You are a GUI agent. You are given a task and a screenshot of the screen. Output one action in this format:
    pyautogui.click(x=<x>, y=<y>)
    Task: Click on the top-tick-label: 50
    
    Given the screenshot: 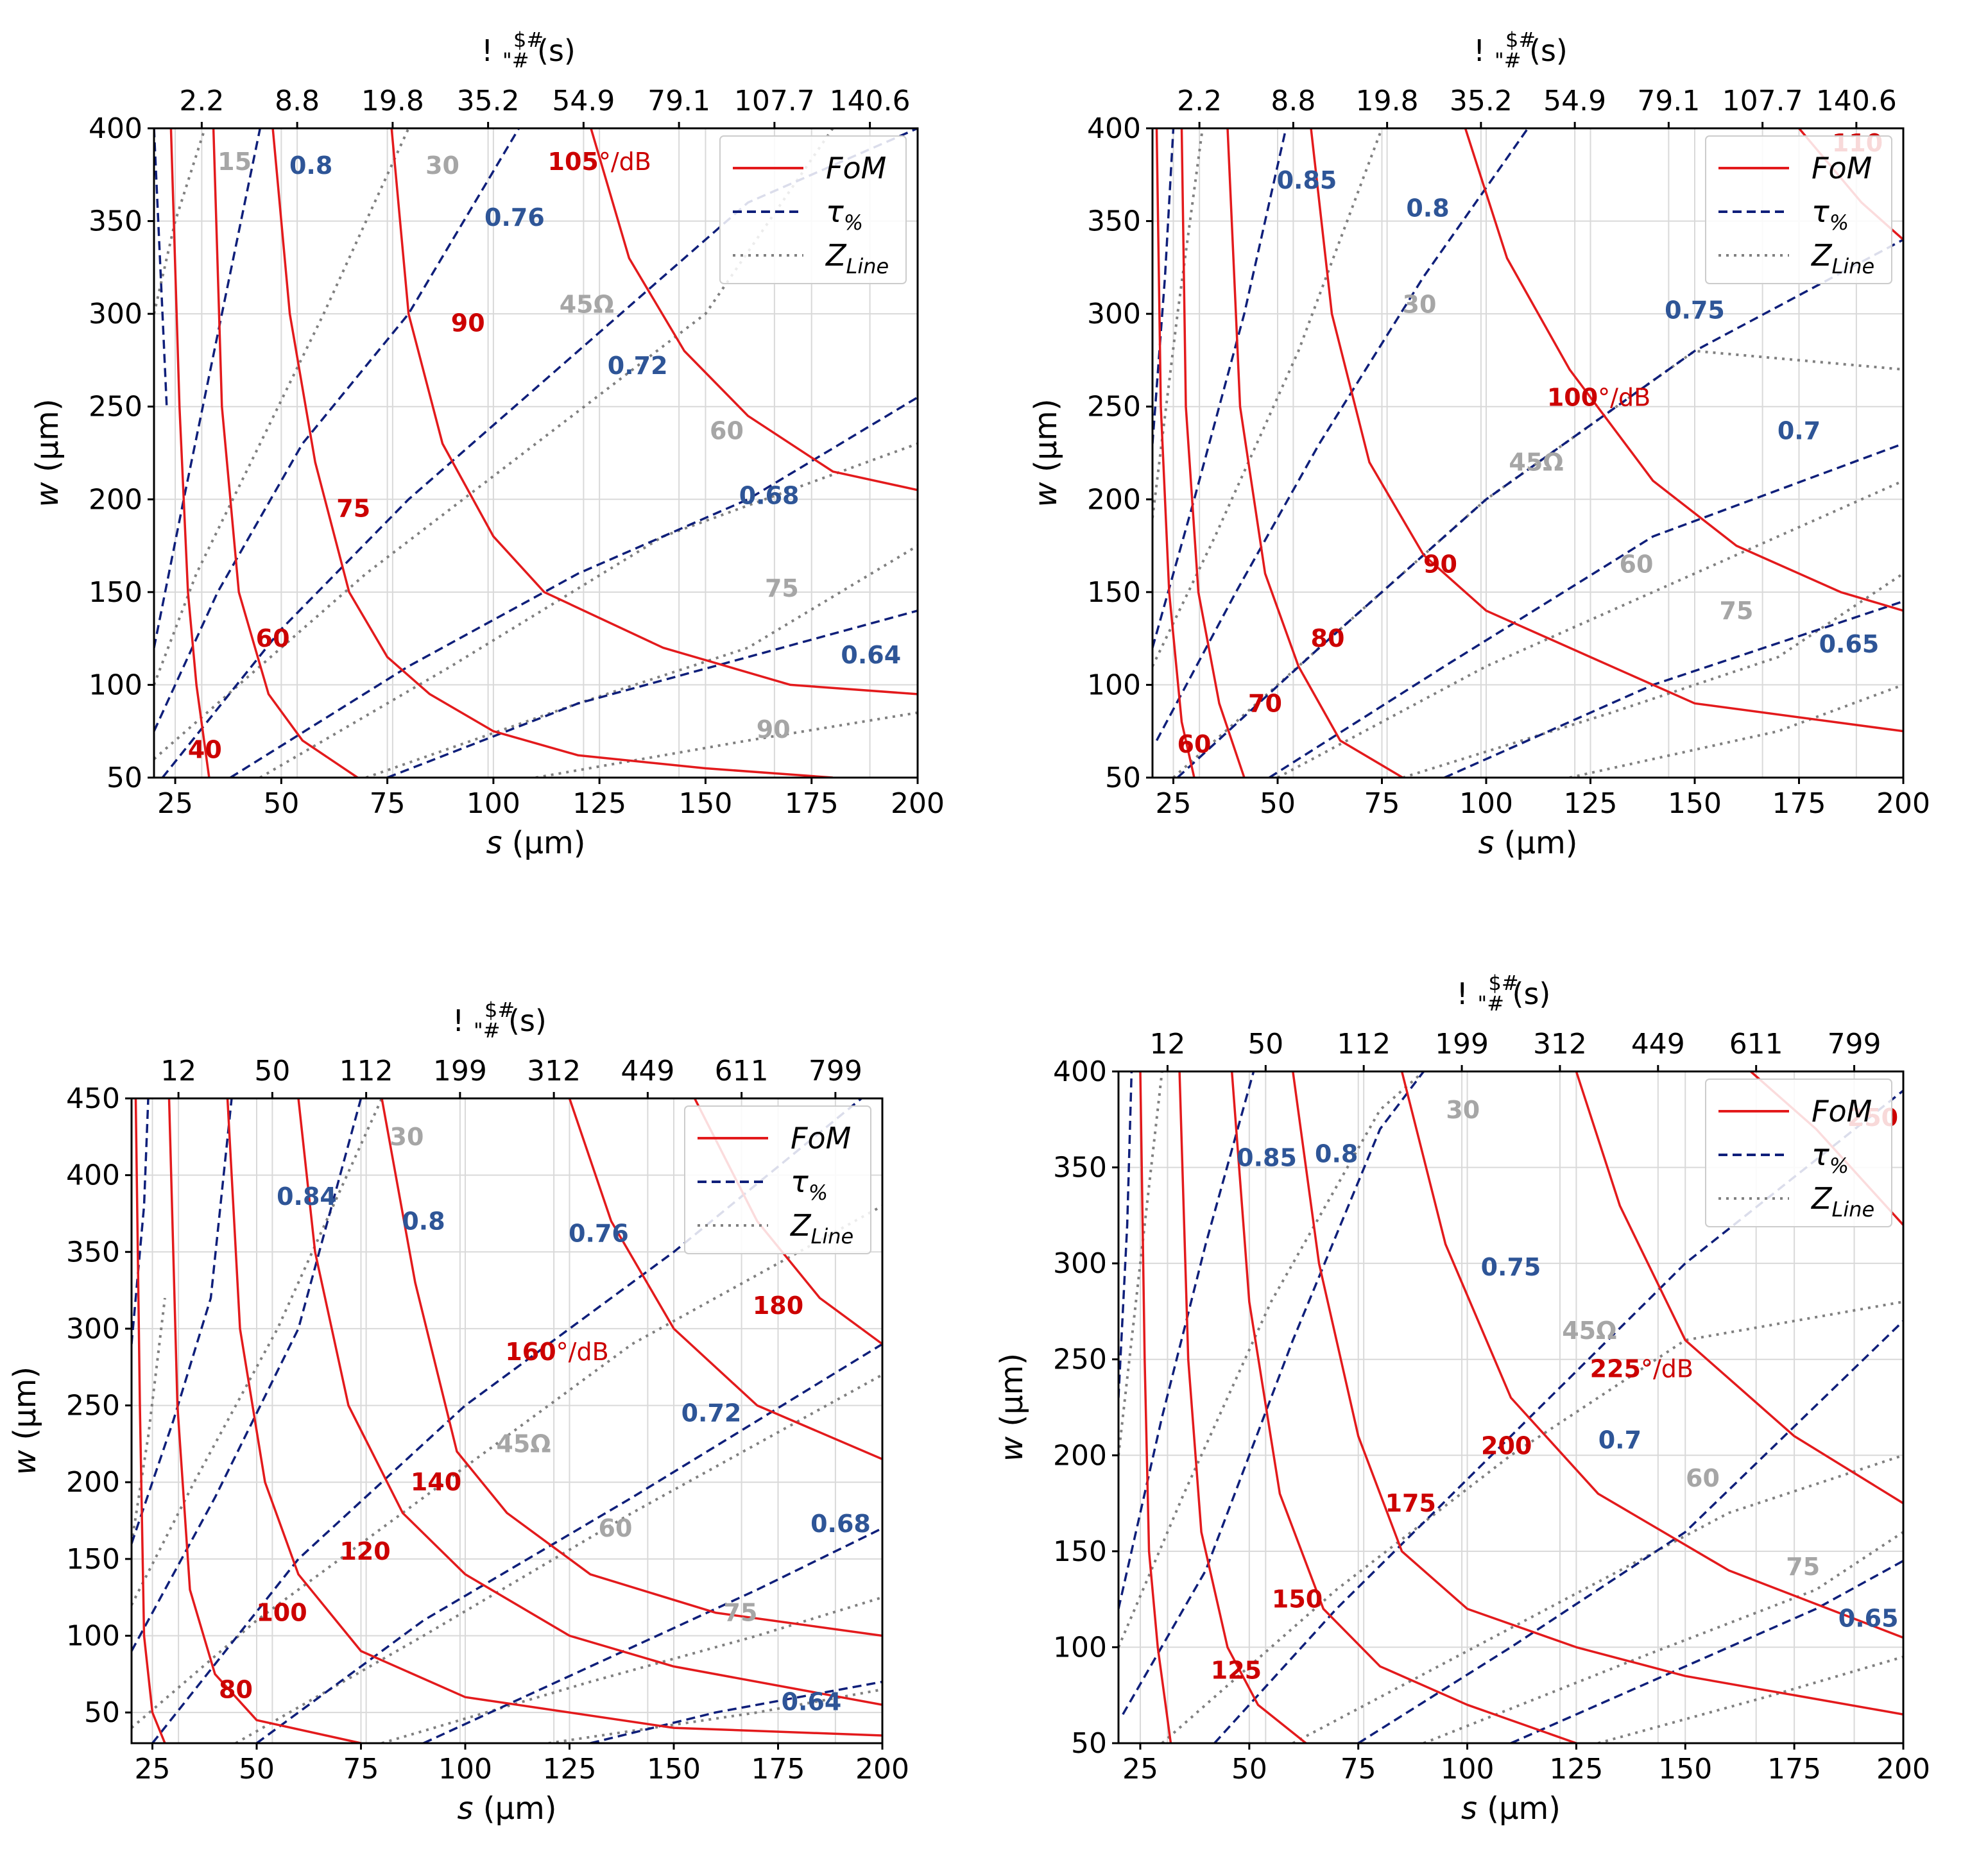 What is the action you would take?
    pyautogui.click(x=1265, y=1044)
    